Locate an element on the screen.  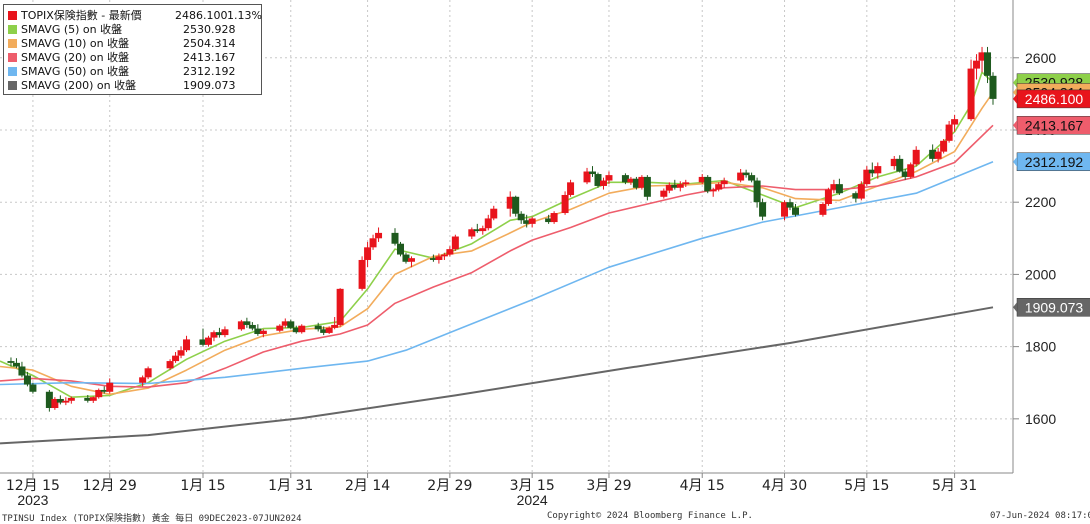
value-tag-label: 1909.073 is located at coordinates (1054, 307).